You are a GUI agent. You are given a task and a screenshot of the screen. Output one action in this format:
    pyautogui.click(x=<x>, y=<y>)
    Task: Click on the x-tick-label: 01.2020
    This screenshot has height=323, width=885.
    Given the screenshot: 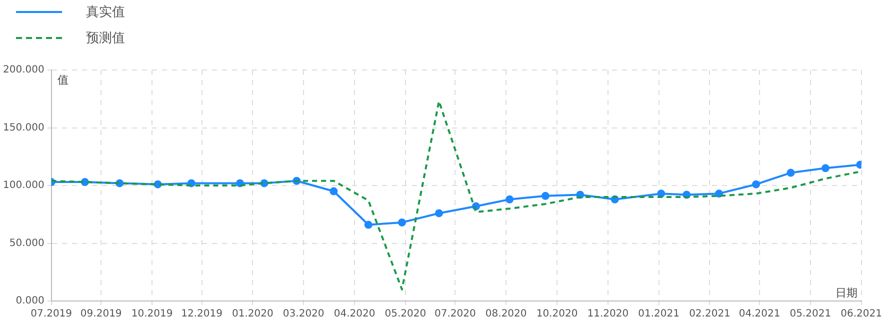 What is the action you would take?
    pyautogui.click(x=253, y=314)
    